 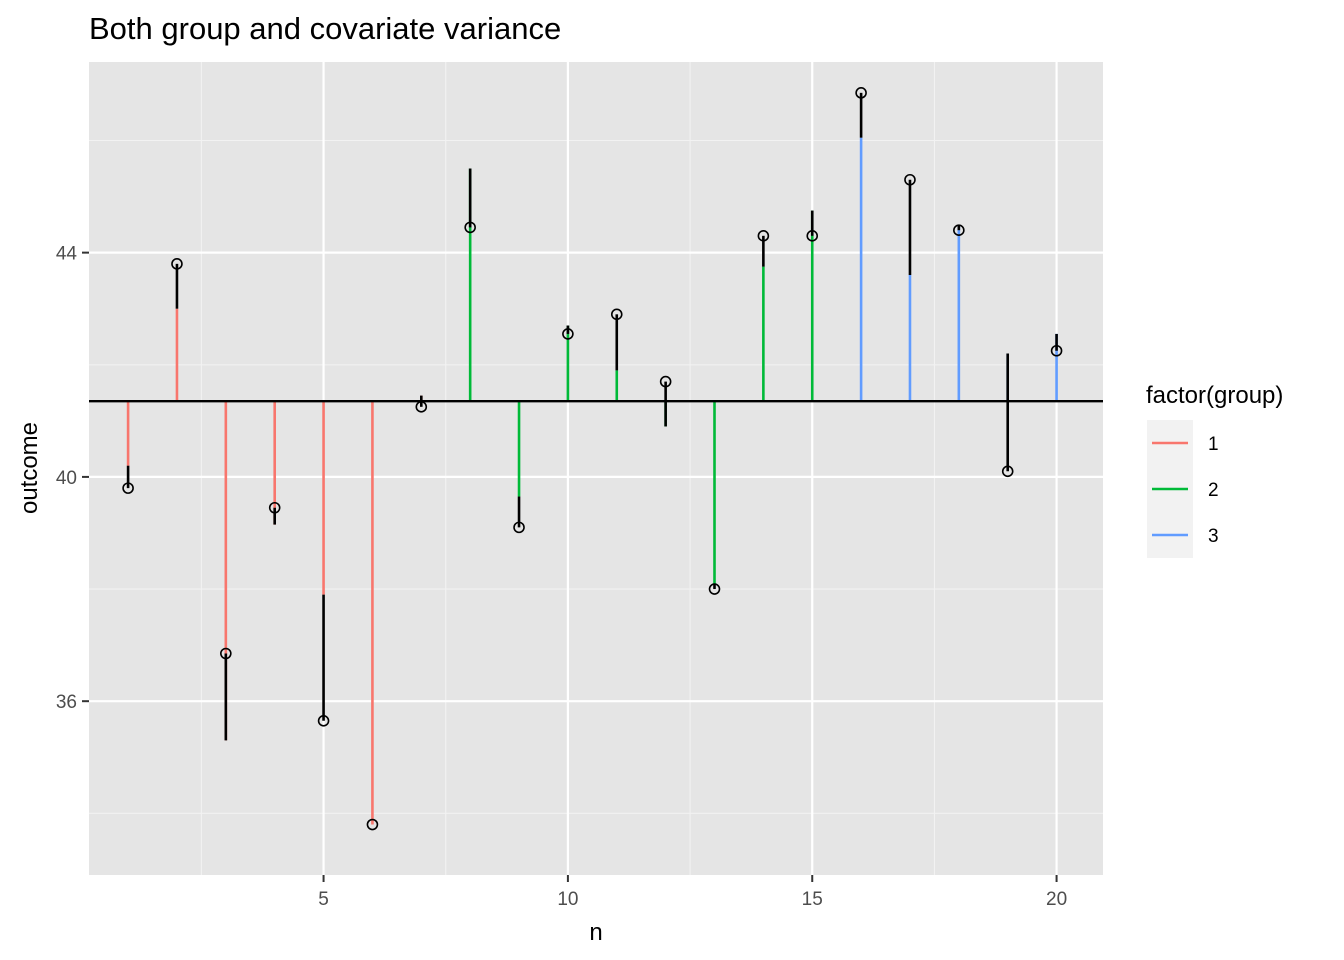 What do you see at coordinates (1213, 490) in the screenshot?
I see `legend-label: 2` at bounding box center [1213, 490].